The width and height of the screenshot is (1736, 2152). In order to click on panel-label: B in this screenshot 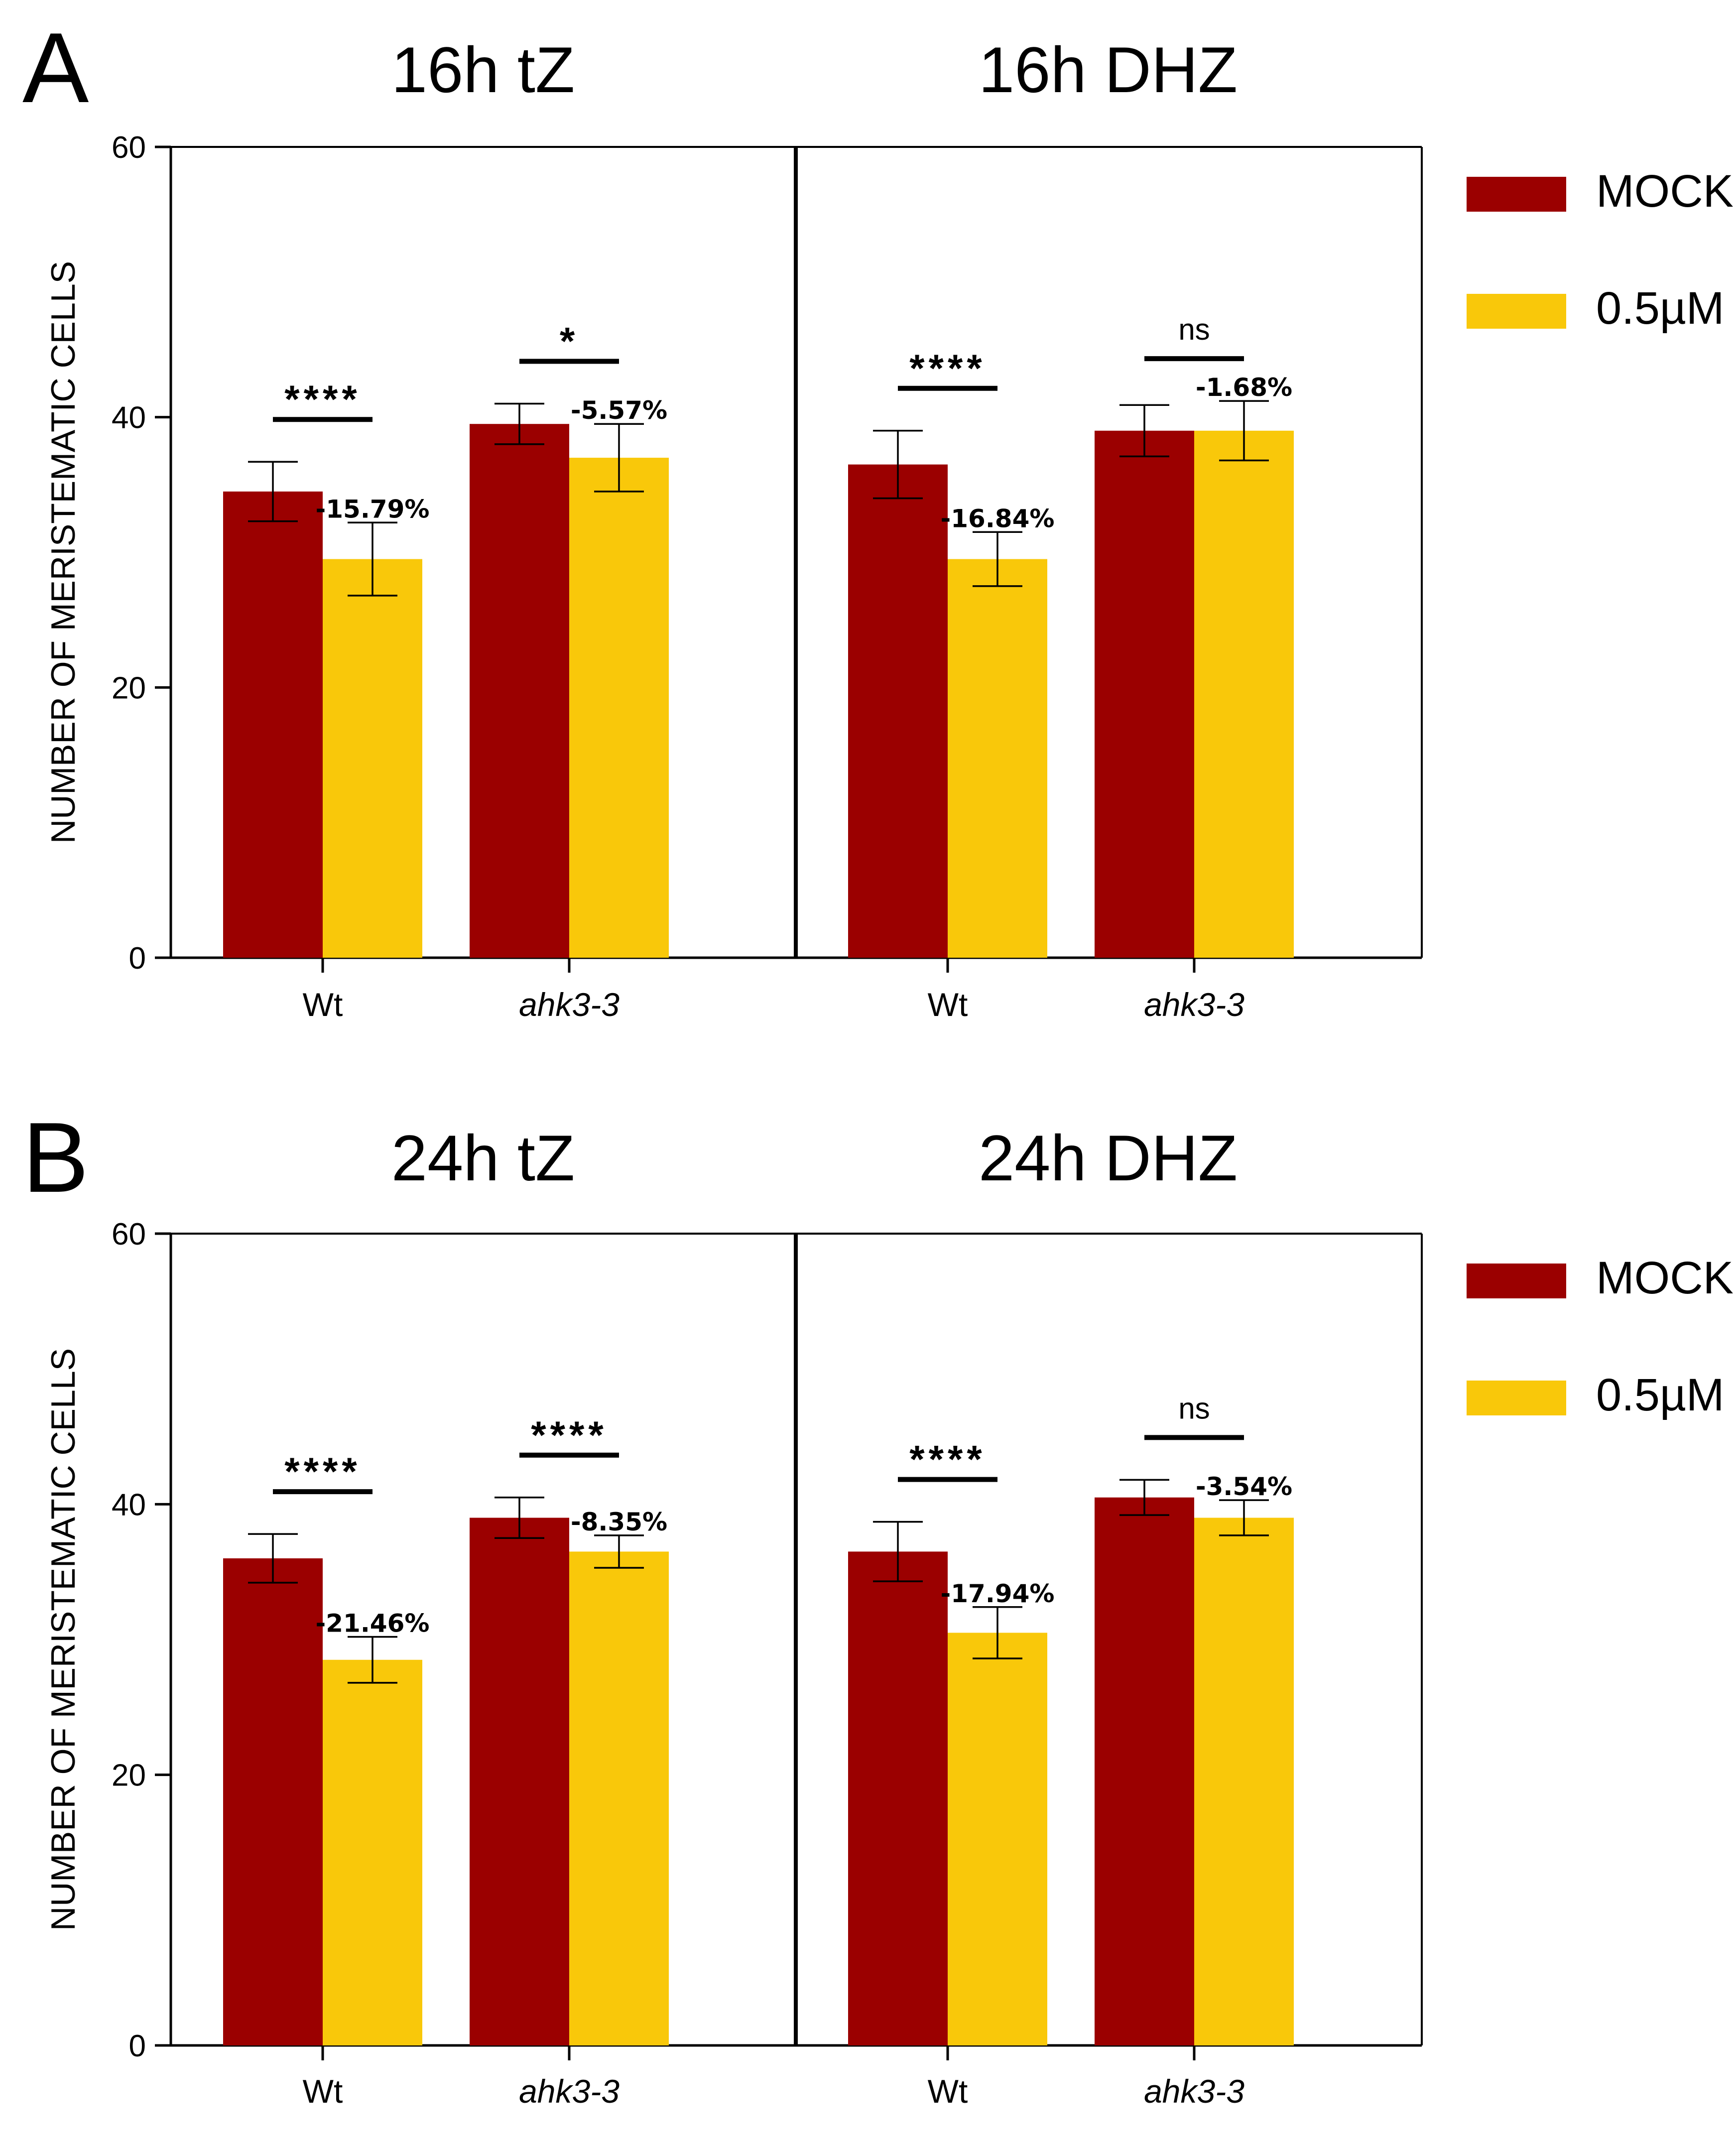, I will do `click(55, 1157)`.